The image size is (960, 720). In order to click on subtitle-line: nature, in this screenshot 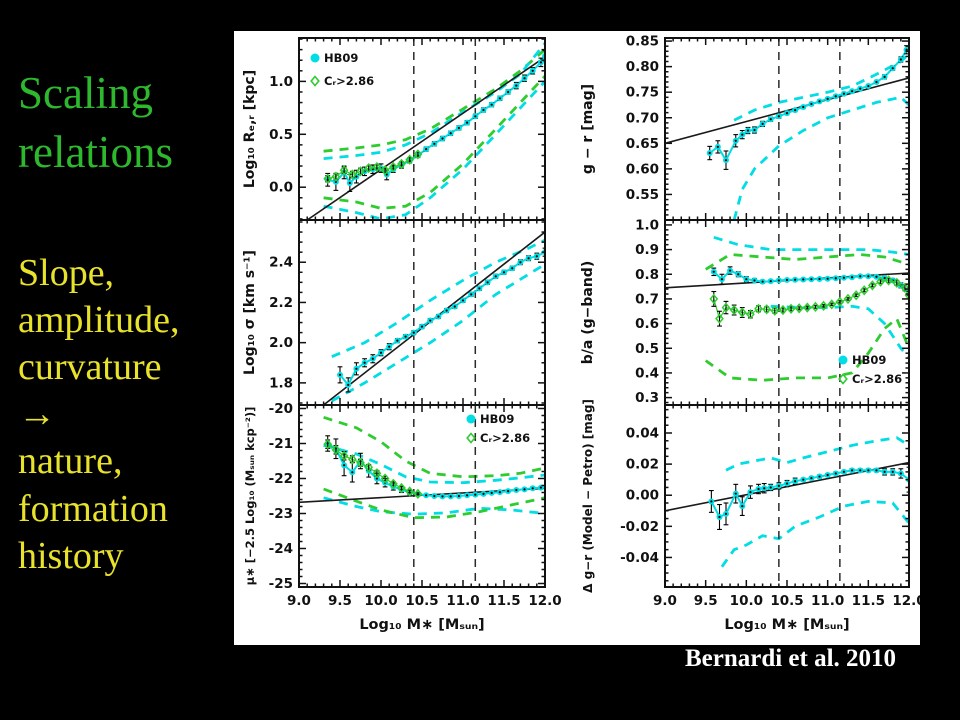, I will do `click(70, 461)`.